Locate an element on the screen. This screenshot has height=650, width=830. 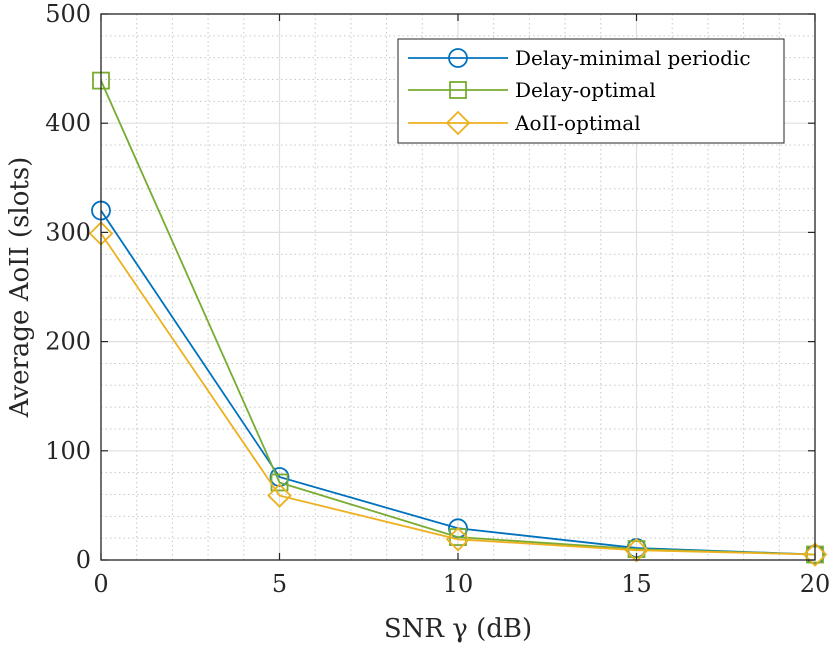
y-tick-label: 300 is located at coordinates (68, 232).